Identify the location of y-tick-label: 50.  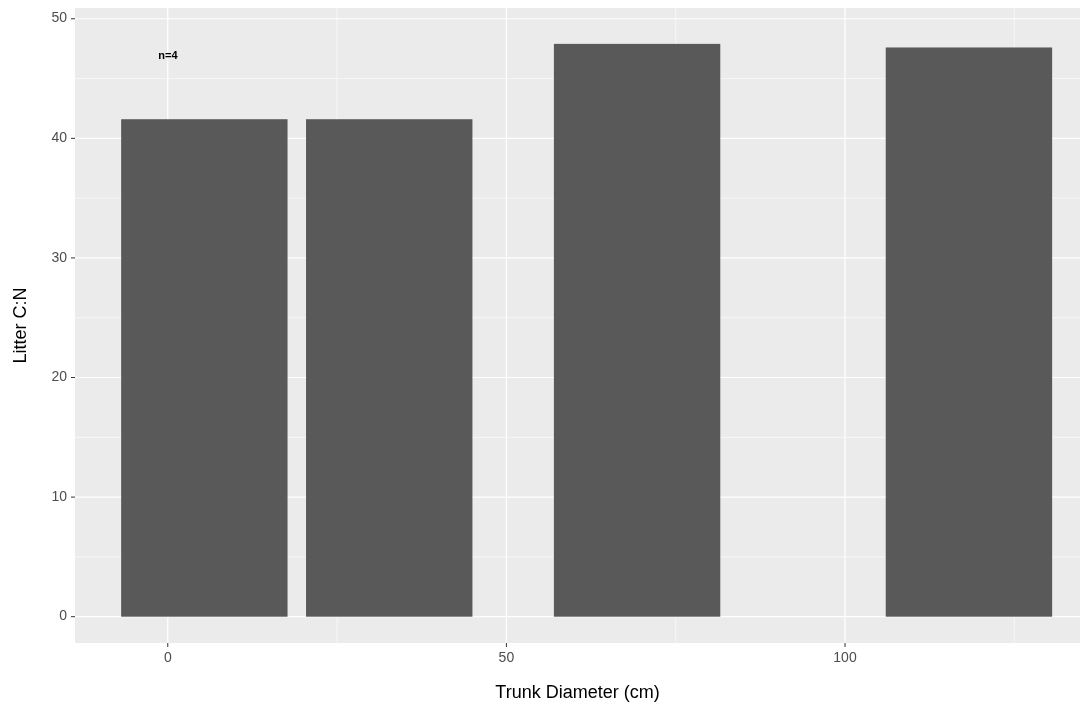
(59, 17).